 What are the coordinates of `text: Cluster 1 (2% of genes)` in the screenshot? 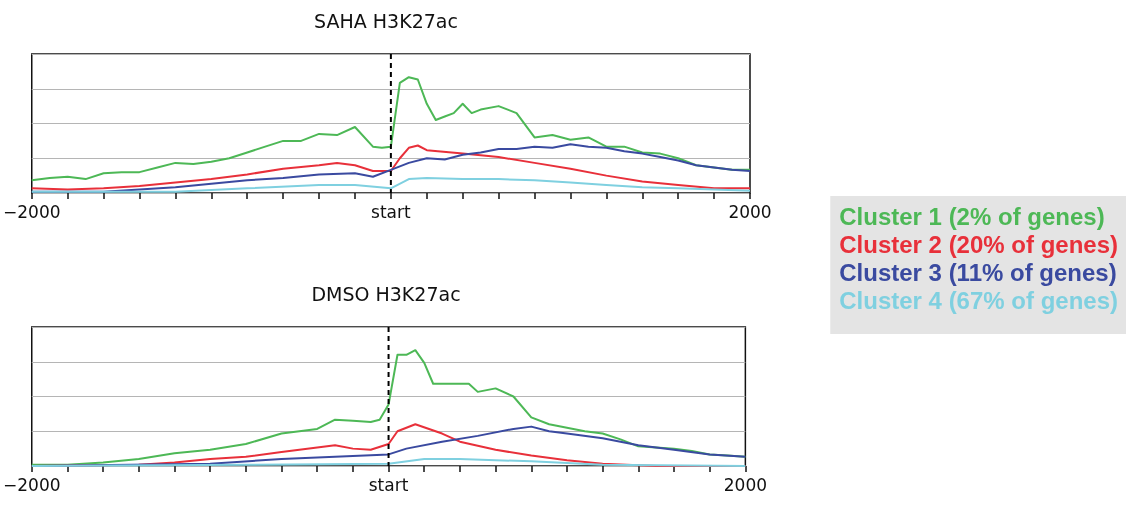 It's located at (972, 216).